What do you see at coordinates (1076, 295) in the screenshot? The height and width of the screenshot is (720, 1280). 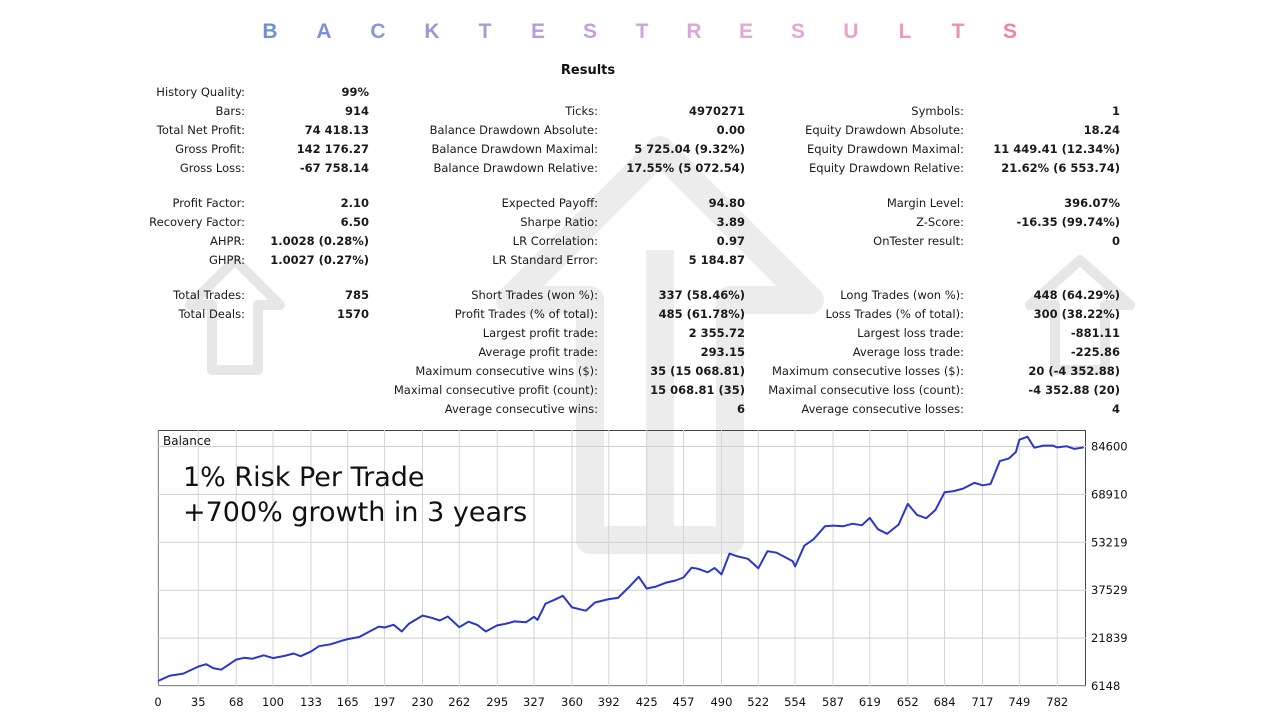 I see `stat-value: 448 (64.29%)` at bounding box center [1076, 295].